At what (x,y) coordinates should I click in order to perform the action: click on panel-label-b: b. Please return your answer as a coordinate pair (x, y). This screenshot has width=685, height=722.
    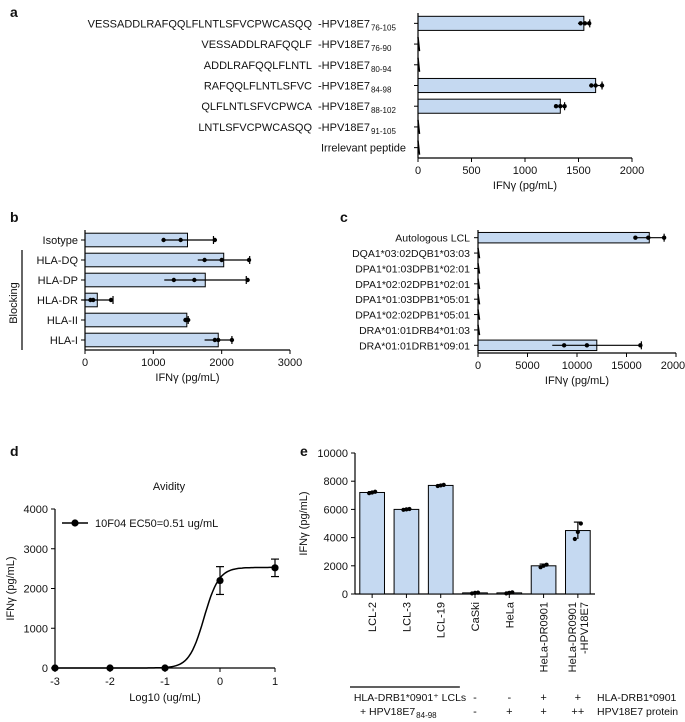
    Looking at the image, I should click on (14, 217).